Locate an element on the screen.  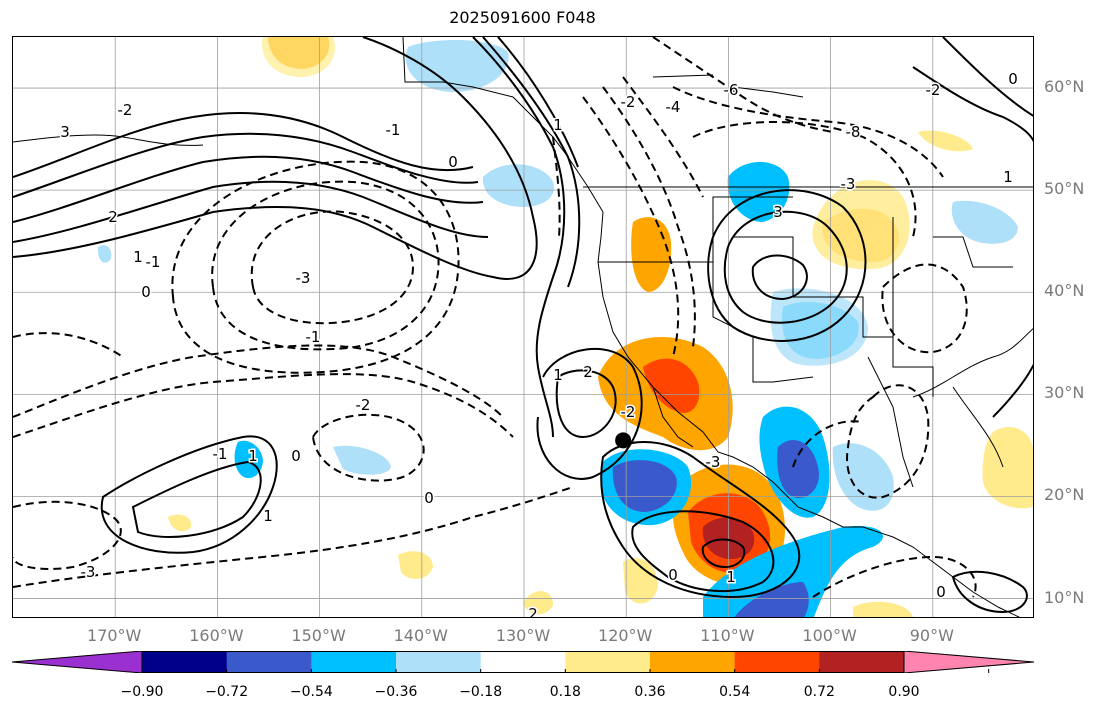
map-title: 2025091600 F048 is located at coordinates (522, 17).